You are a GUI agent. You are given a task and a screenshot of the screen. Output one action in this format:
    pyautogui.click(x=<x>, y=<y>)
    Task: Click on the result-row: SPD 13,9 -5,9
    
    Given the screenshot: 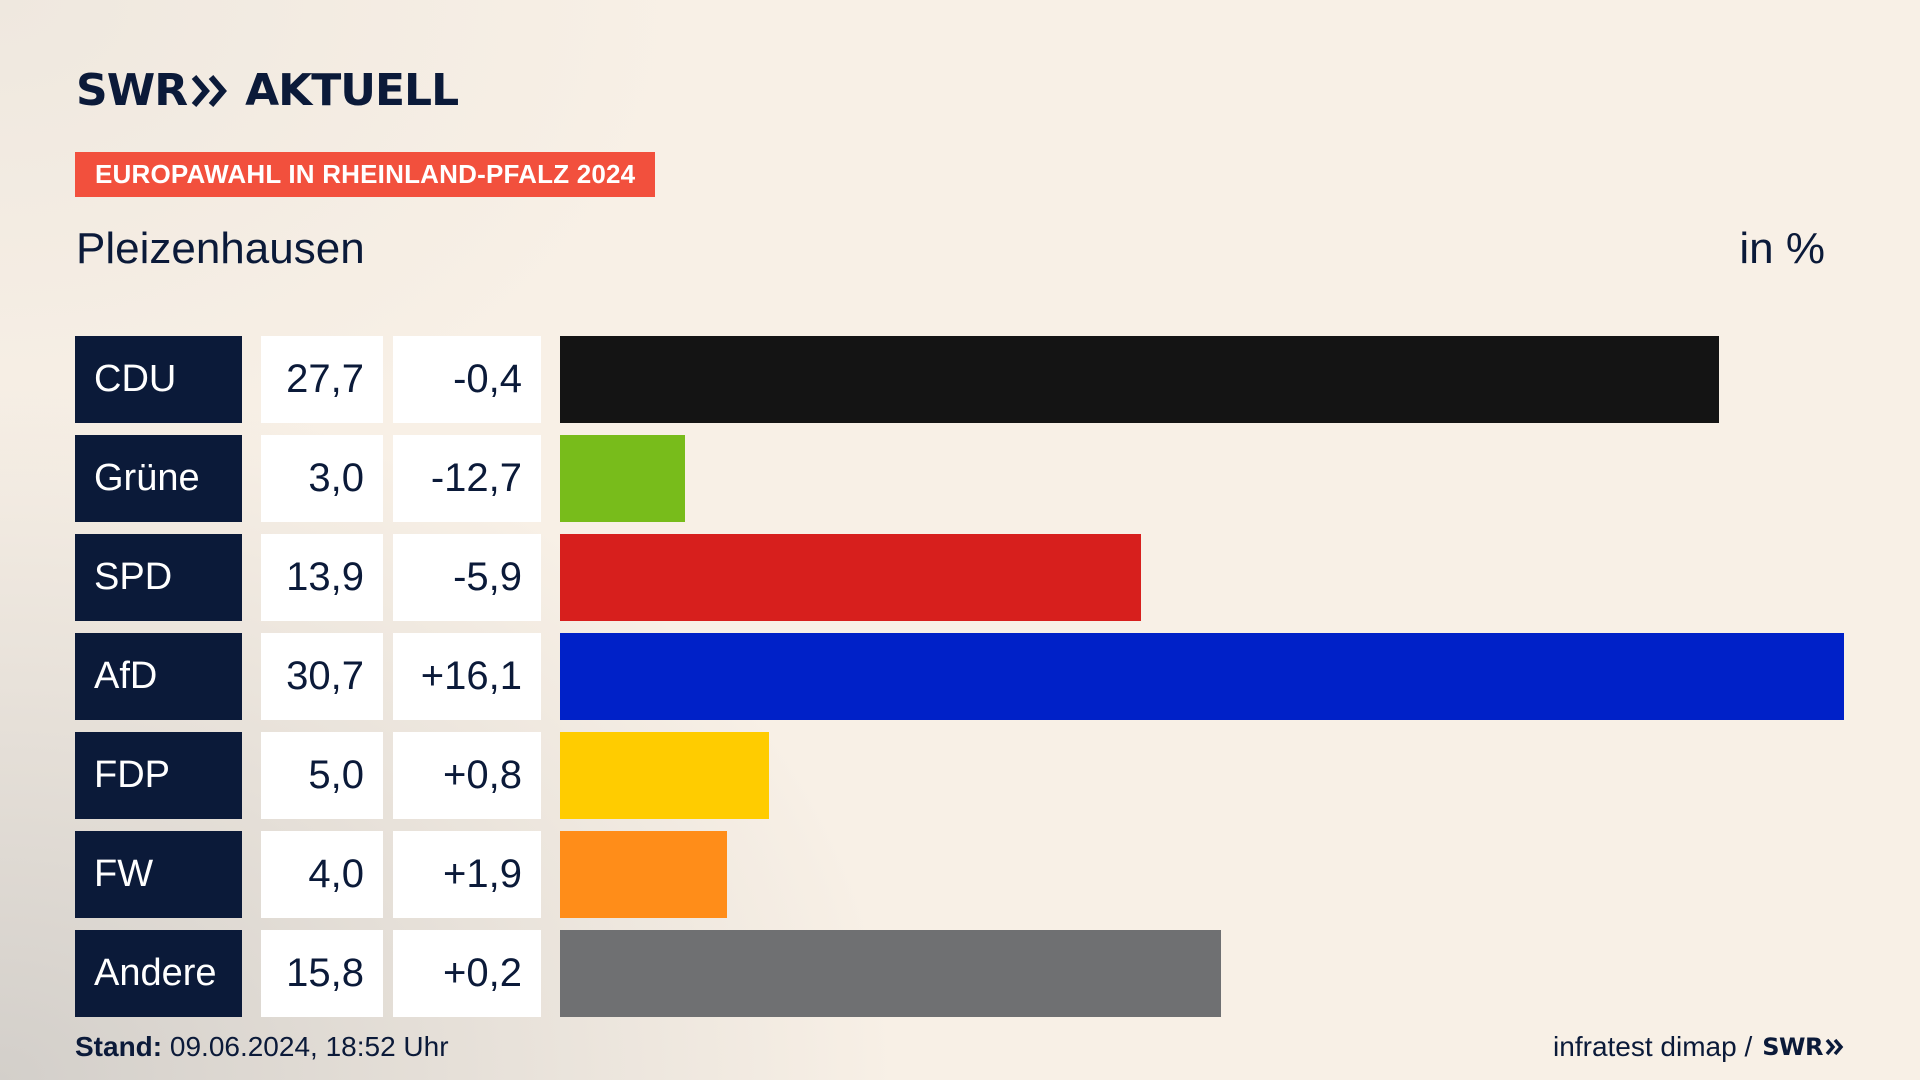 What is the action you would take?
    pyautogui.click(x=959, y=577)
    